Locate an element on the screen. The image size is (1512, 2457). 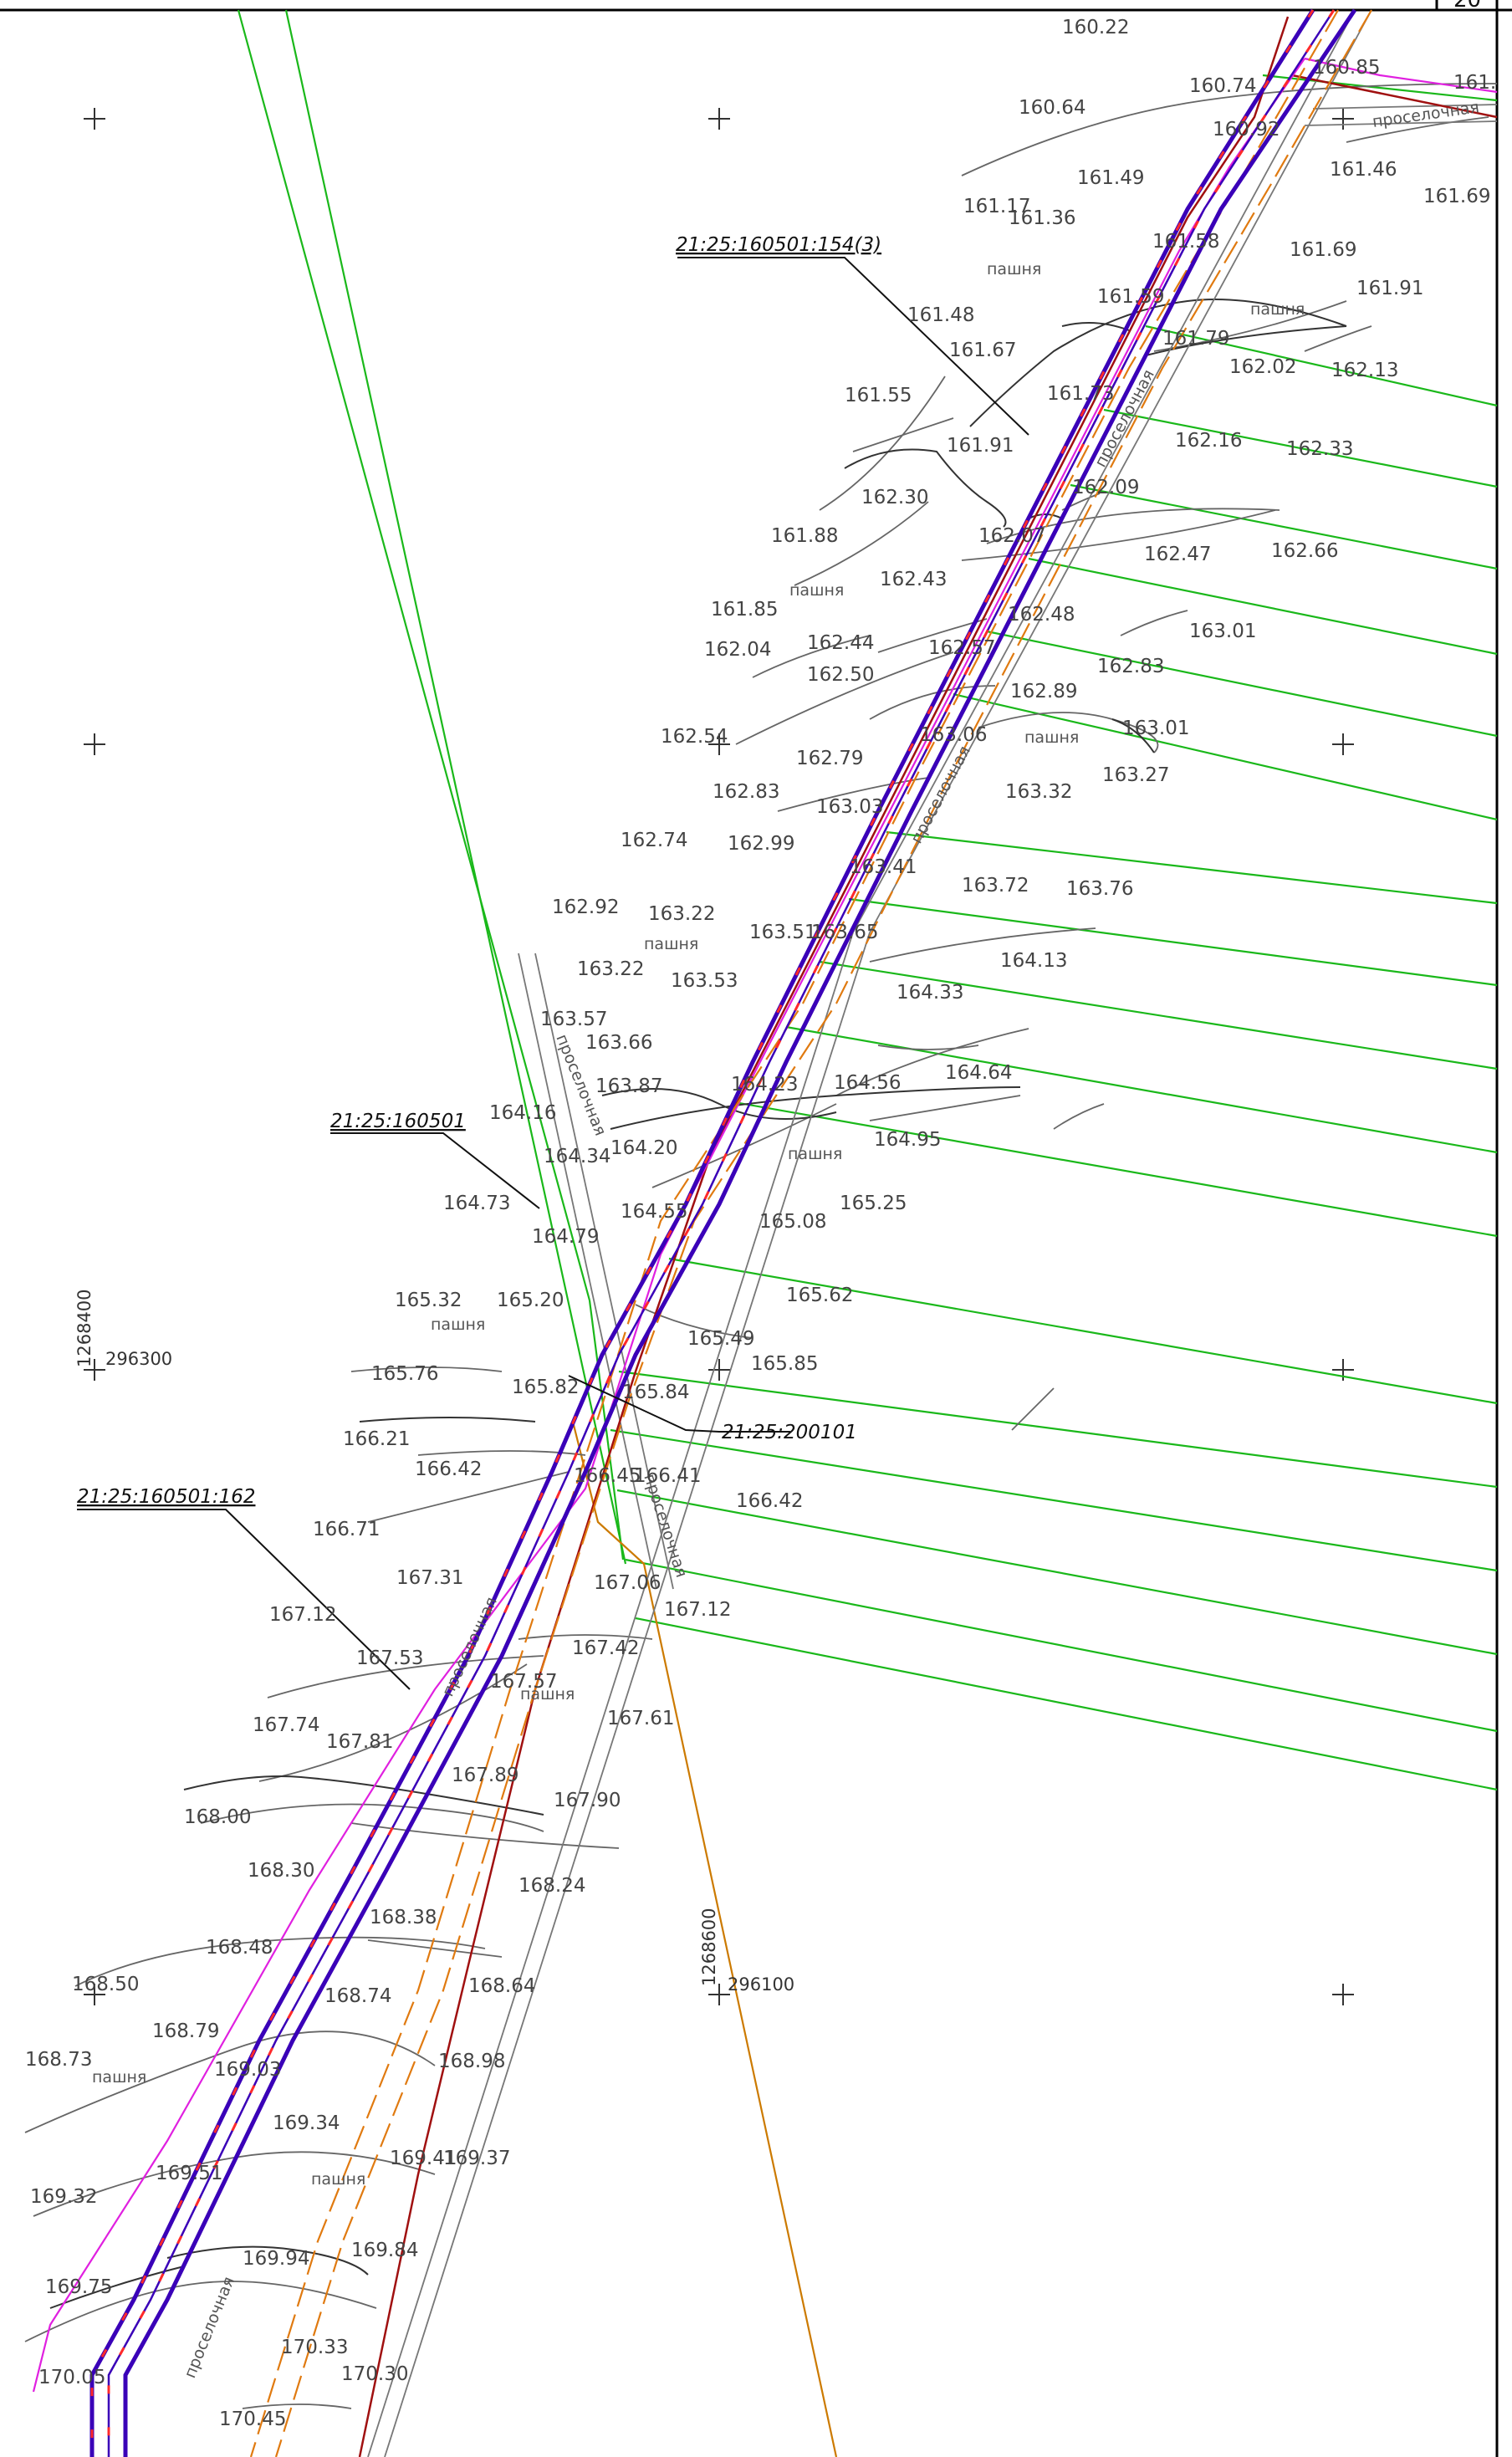
elevation-label: 167.90 is located at coordinates (587, 1800).